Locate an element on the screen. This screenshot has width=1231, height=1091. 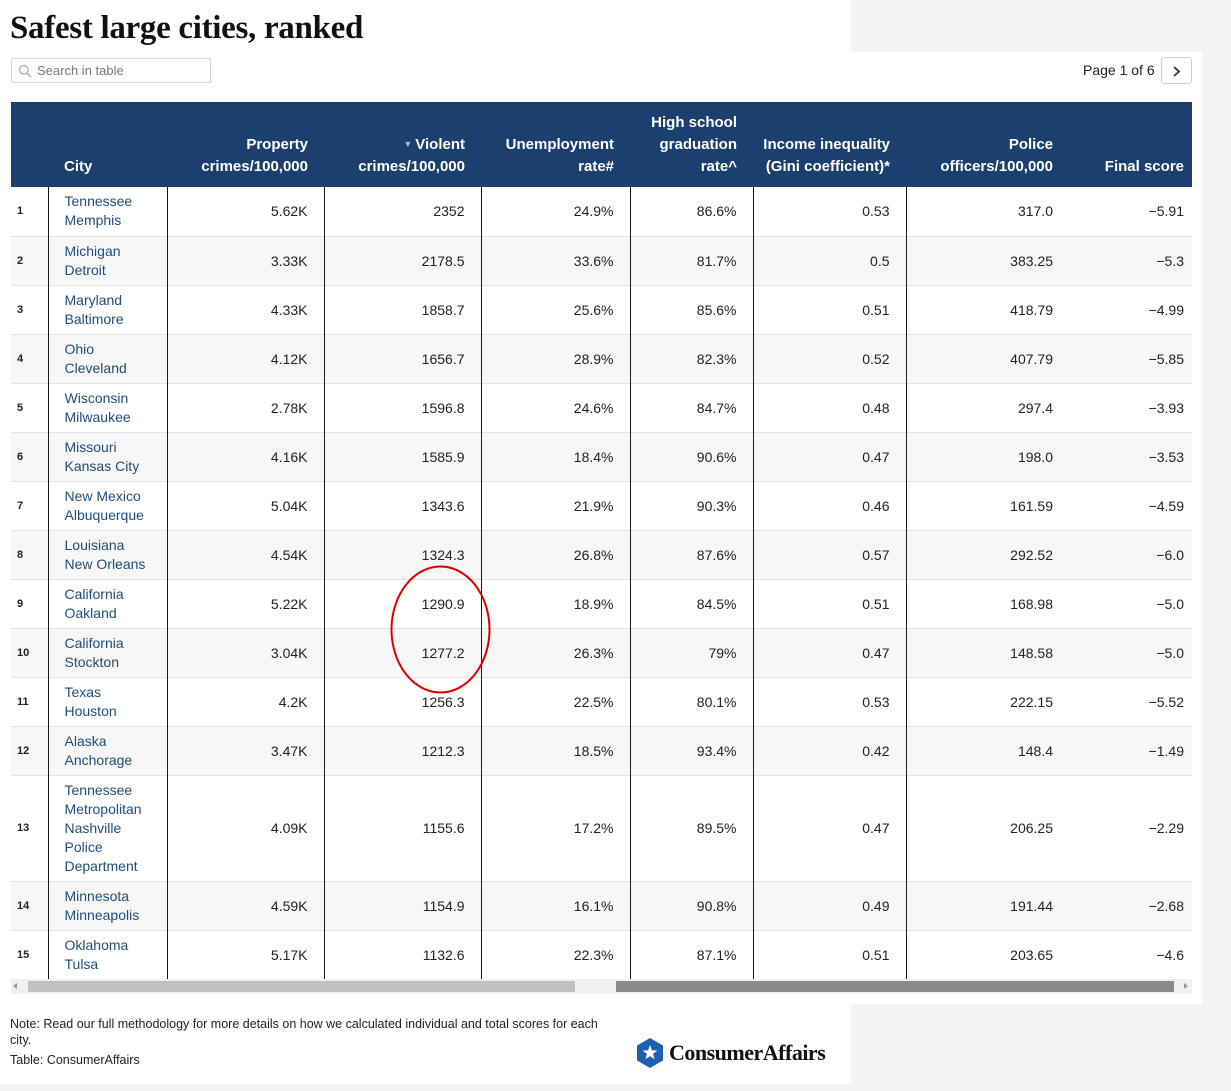
unemployment-column-header: Unemployment rate# is located at coordinates (559, 155).